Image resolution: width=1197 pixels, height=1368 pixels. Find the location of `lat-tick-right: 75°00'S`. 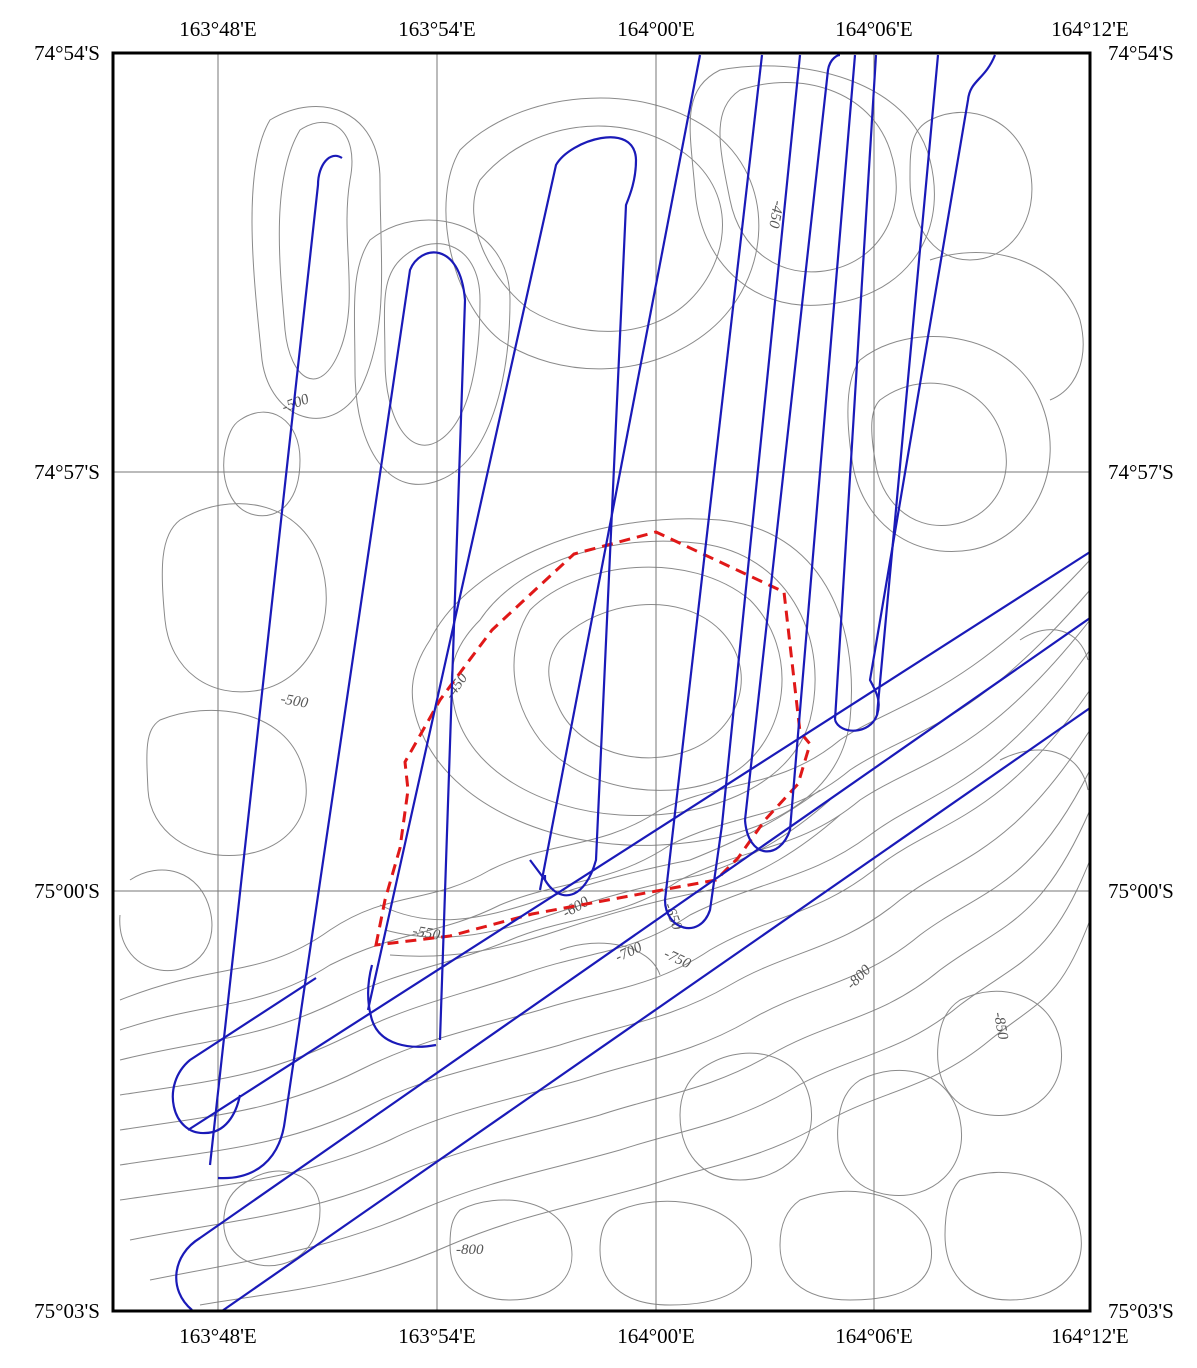

lat-tick-right: 75°00'S is located at coordinates (1141, 891).